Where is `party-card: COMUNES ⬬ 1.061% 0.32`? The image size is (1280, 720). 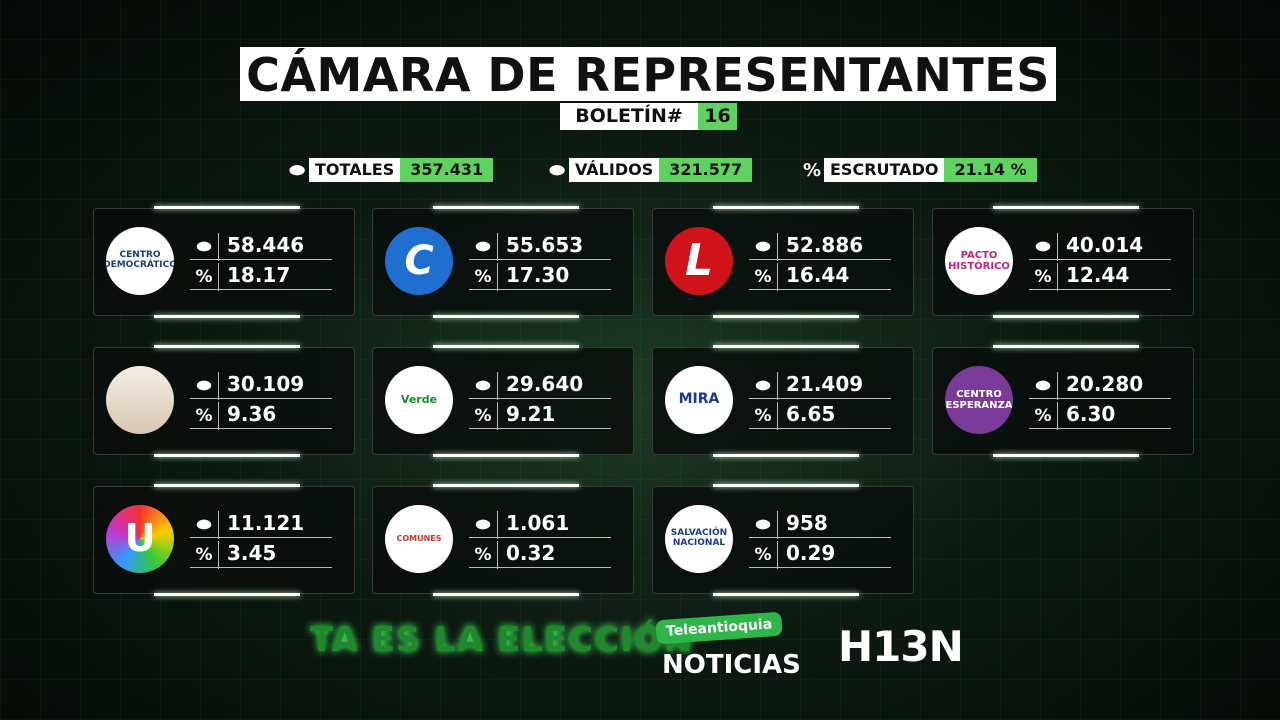
party-card: COMUNES ⬬ 1.061% 0.32 is located at coordinates (503, 540).